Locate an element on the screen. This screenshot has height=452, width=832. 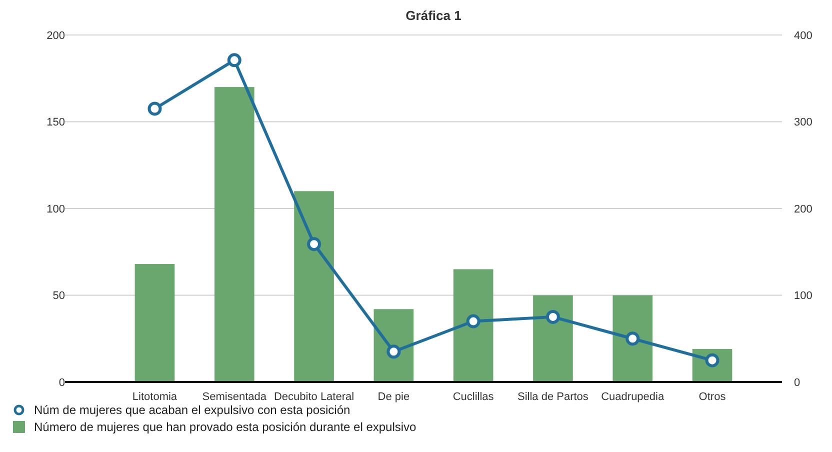
y-tick-label: 200 is located at coordinates (55, 36).